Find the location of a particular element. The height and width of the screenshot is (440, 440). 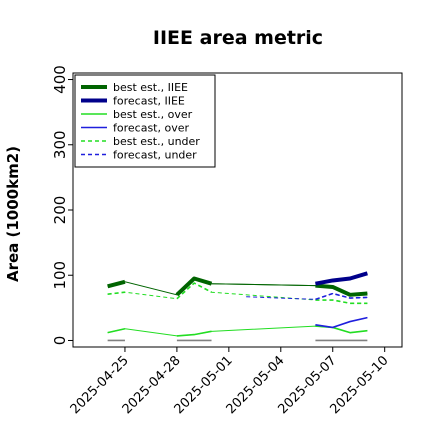

legend-label-1: forecast, IIEE is located at coordinates (149, 101).